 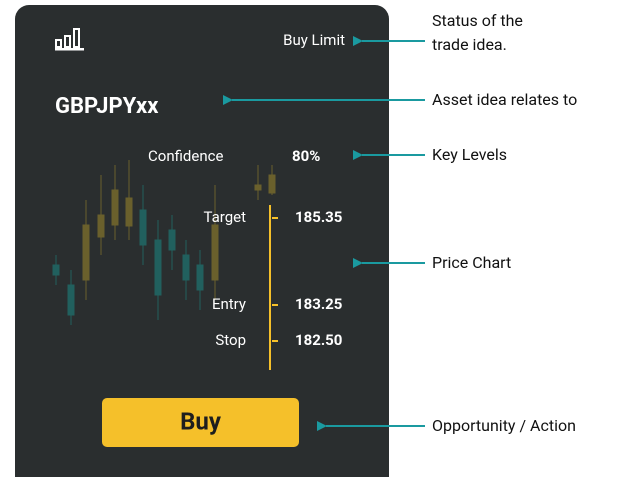 What do you see at coordinates (477, 20) in the screenshot?
I see `annotation: Status of the` at bounding box center [477, 20].